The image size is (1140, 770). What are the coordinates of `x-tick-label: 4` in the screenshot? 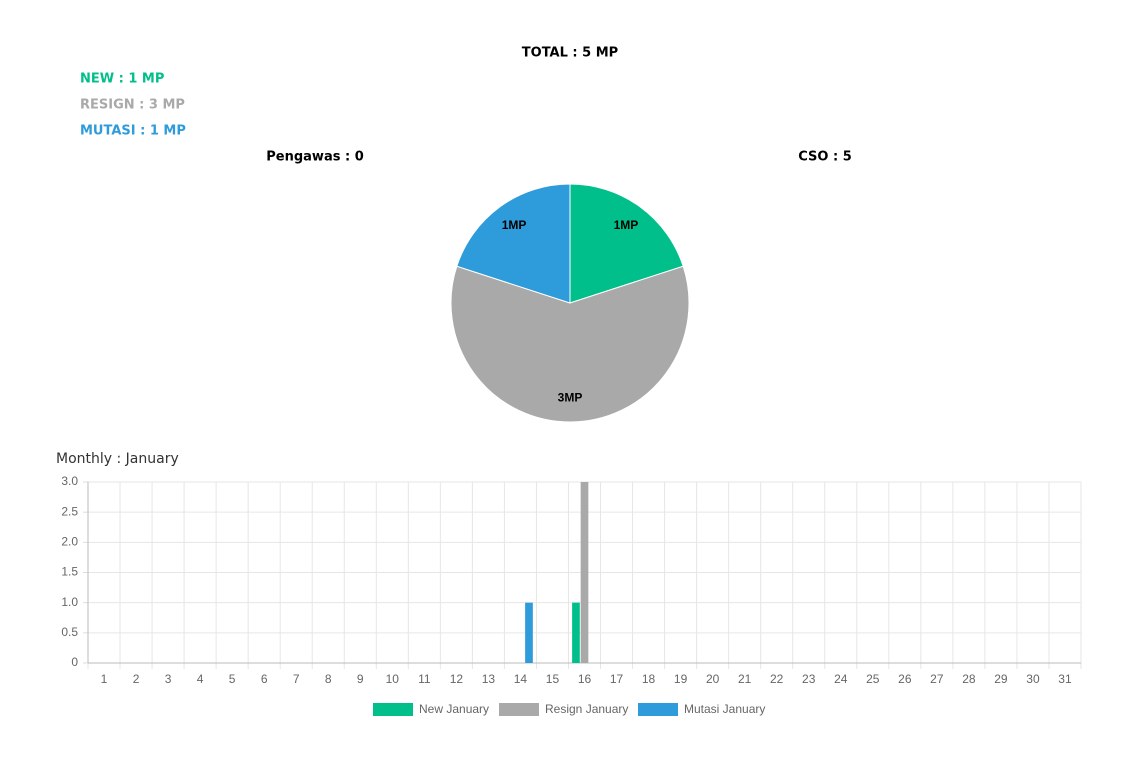 It's located at (200, 679).